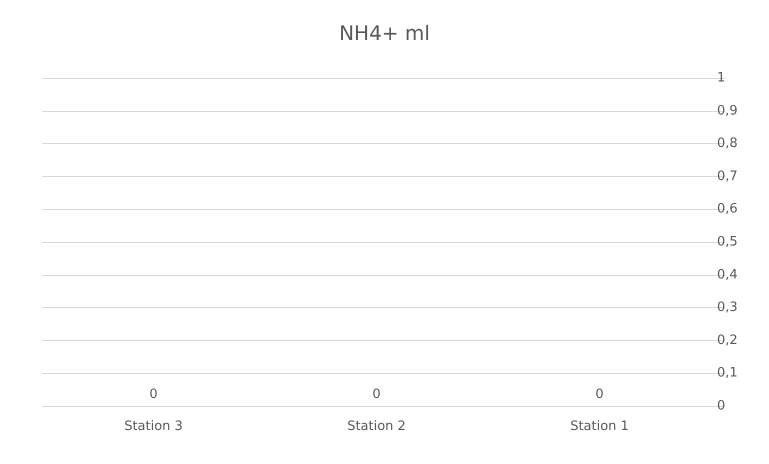  Describe the element at coordinates (727, 176) in the screenshot. I see `y-tick-label: 0,7` at that location.